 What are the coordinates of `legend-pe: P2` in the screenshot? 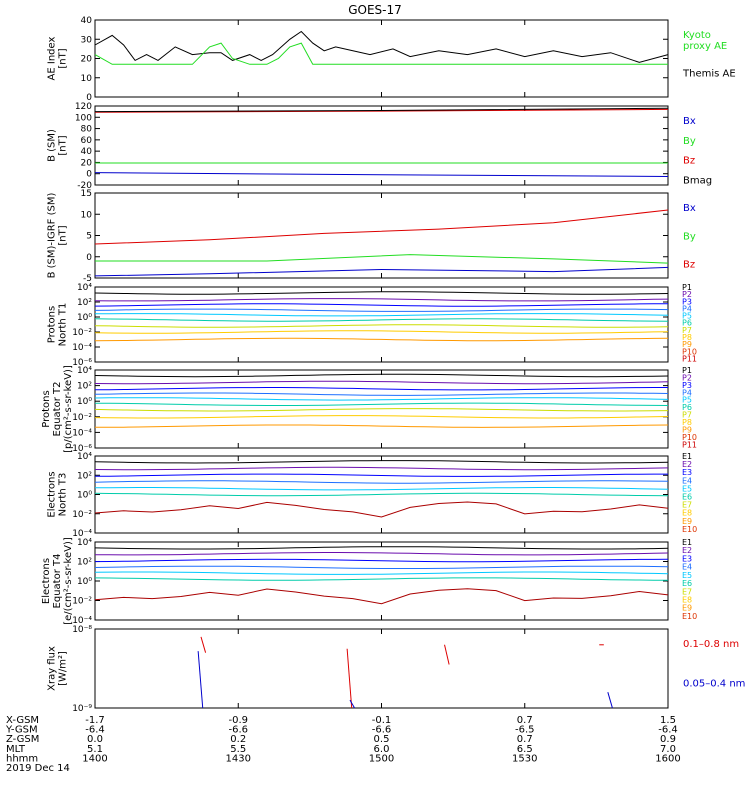 It's located at (687, 377).